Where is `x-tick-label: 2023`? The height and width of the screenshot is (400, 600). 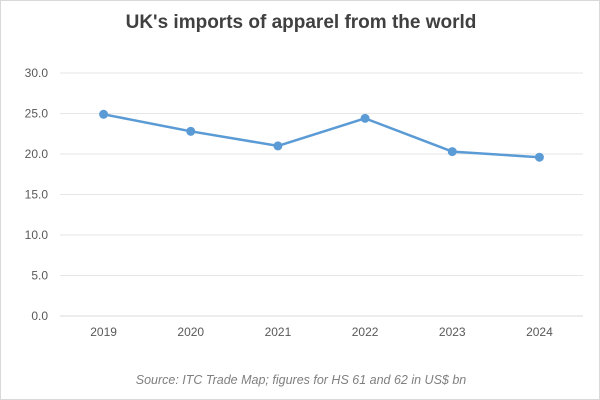
x-tick-label: 2023 is located at coordinates (452, 332).